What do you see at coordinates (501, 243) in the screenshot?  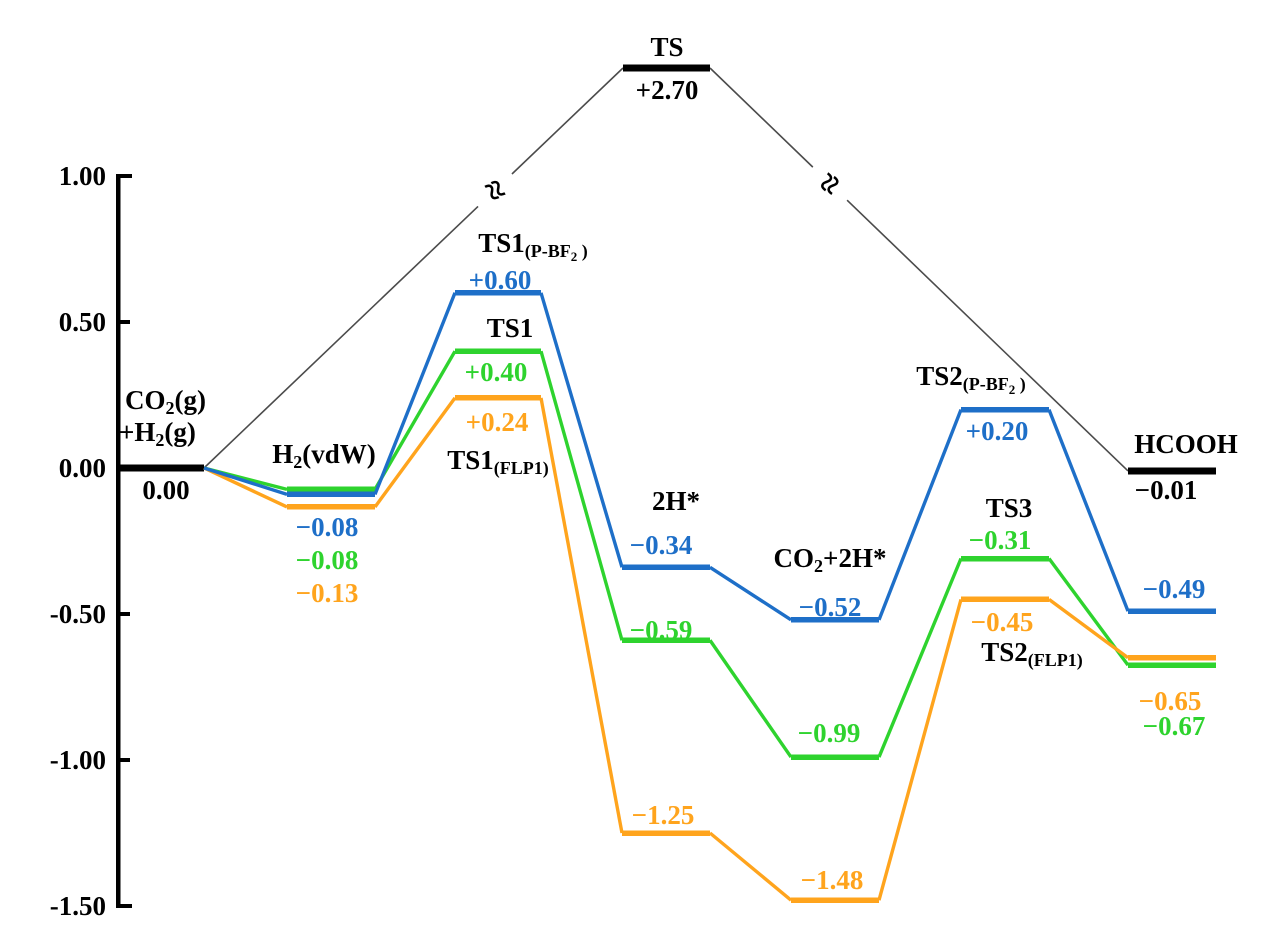 I see `label-ts1-pbf2-text: TS1` at bounding box center [501, 243].